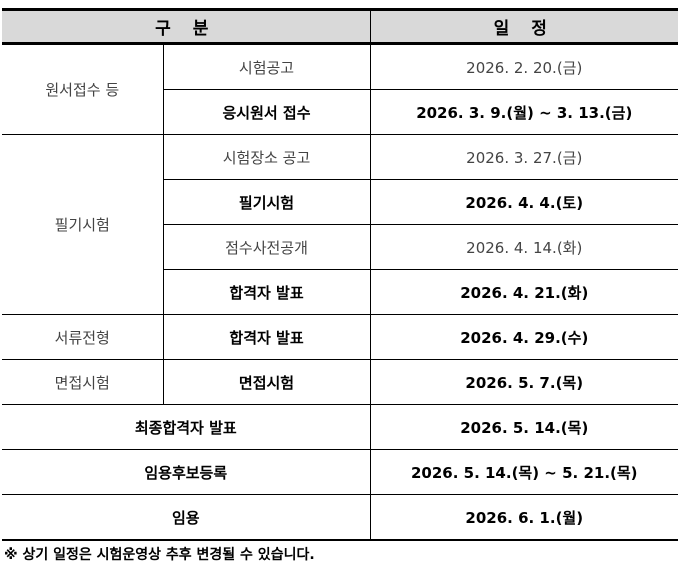 The width and height of the screenshot is (681, 565). Describe the element at coordinates (83, 382) in the screenshot. I see `group-cell: 면접시험` at that location.